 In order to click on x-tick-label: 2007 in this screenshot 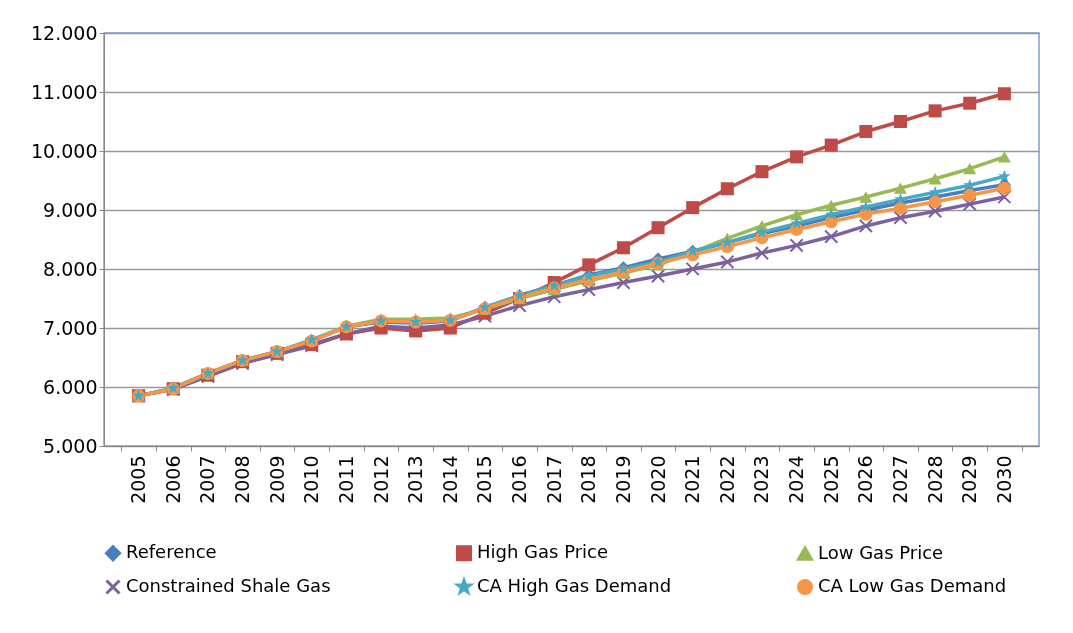, I will do `click(207, 479)`.